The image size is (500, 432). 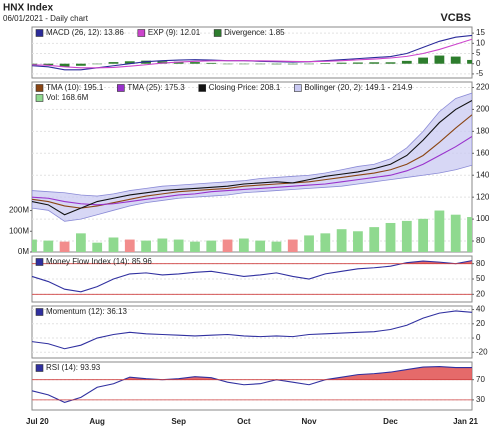 What do you see at coordinates (480, 73) in the screenshot?
I see `y-tick-label: -5` at bounding box center [480, 73].